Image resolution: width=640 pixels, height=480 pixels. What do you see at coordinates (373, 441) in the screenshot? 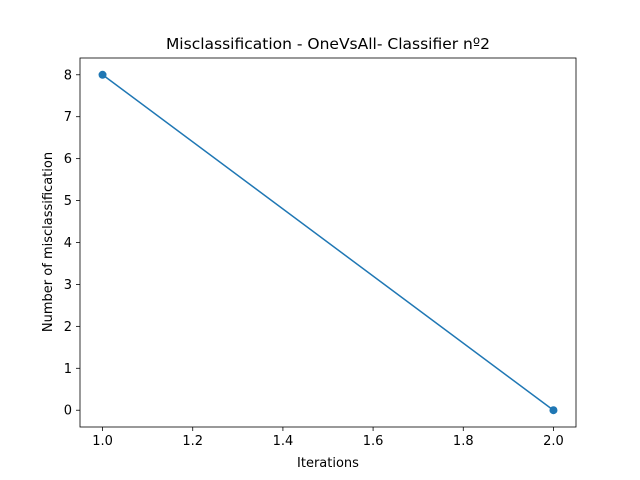
I see `x-tick-label: 1.6` at bounding box center [373, 441].